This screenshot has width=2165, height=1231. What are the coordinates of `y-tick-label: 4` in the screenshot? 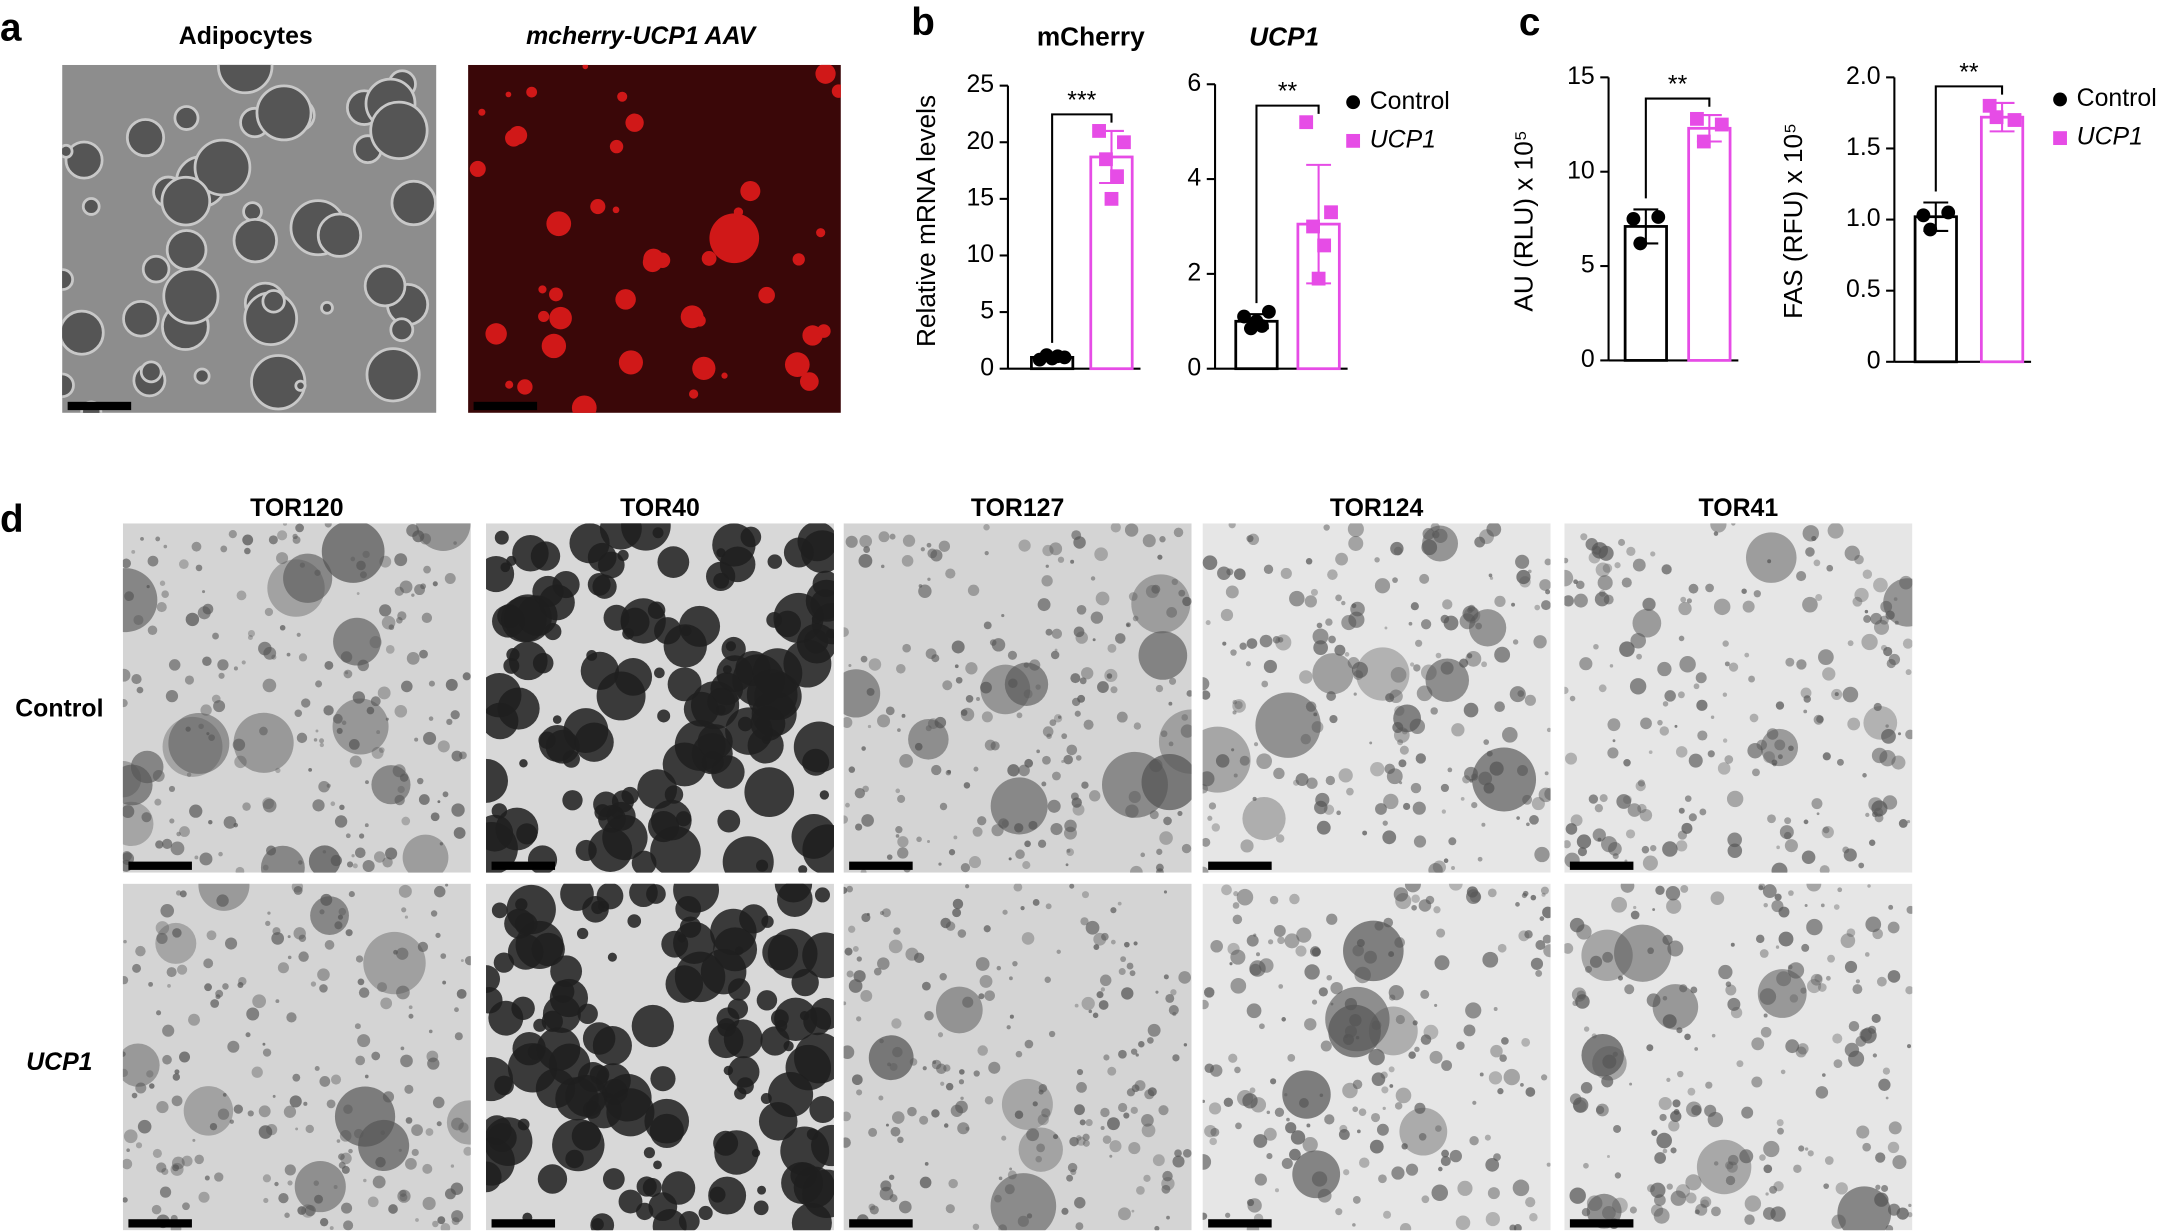 It's located at (1194, 178).